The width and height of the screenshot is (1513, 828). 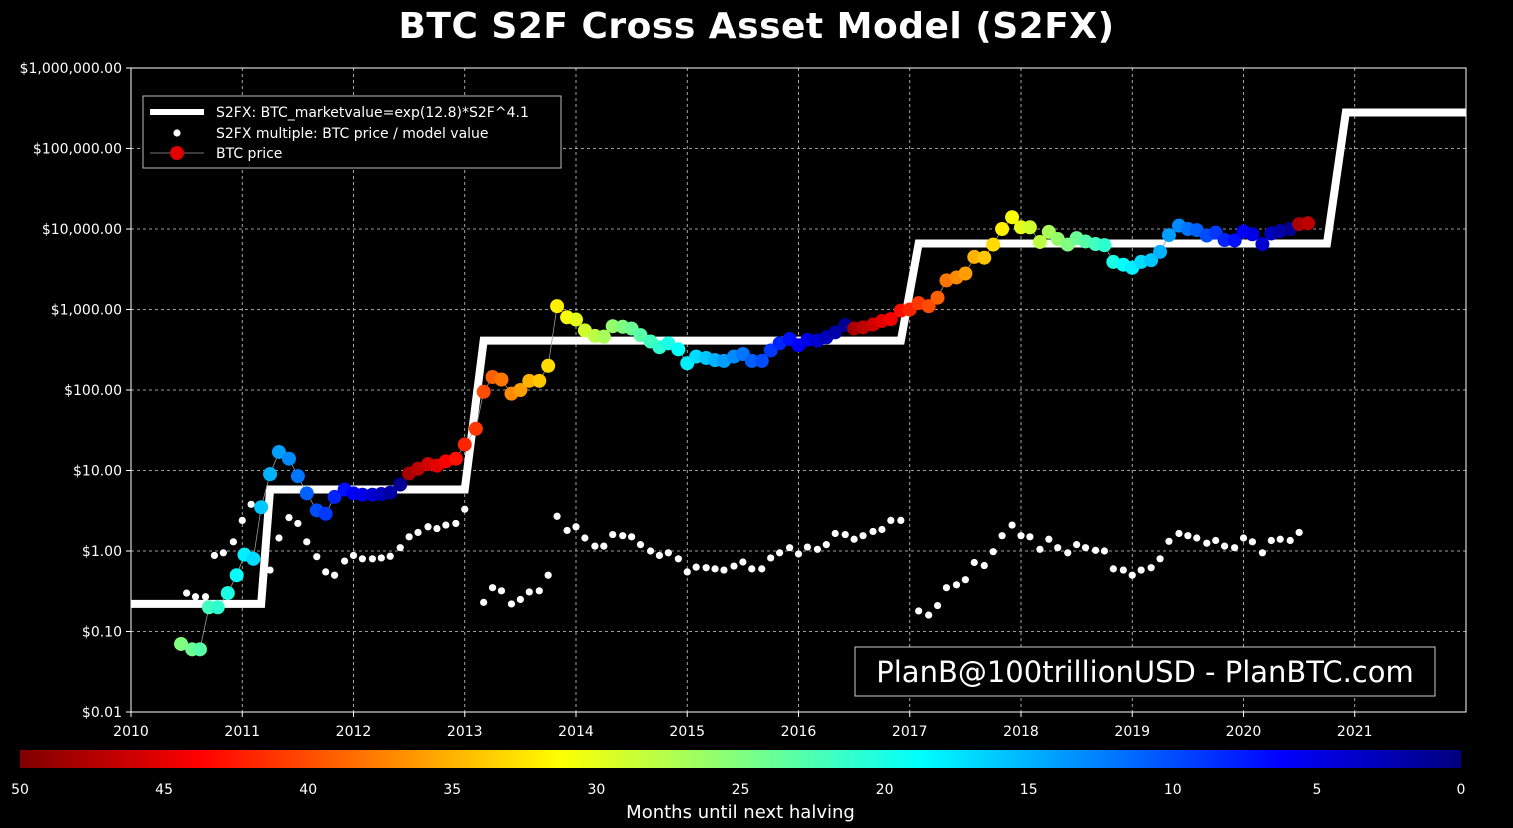 I want to click on colorbar-tick-label: 50, so click(x=20, y=790).